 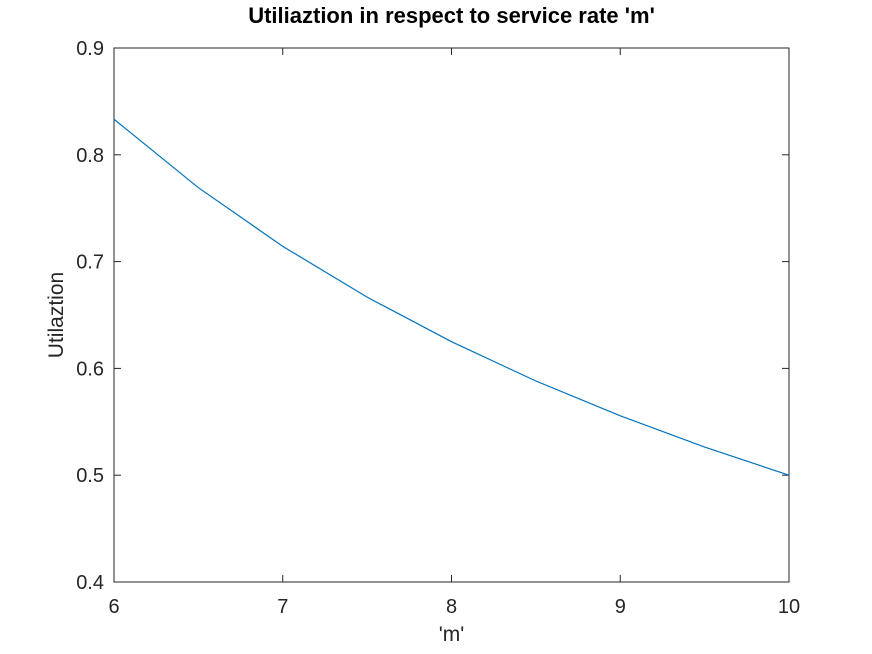 I want to click on y-tick-label: 0.9, so click(x=90, y=49).